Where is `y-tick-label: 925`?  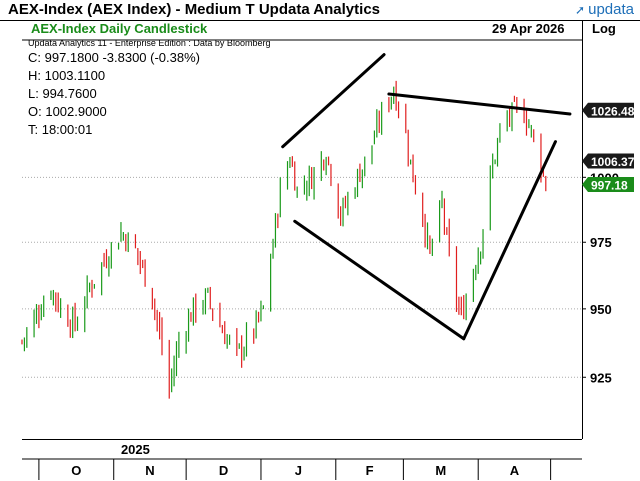 y-tick-label: 925 is located at coordinates (601, 377).